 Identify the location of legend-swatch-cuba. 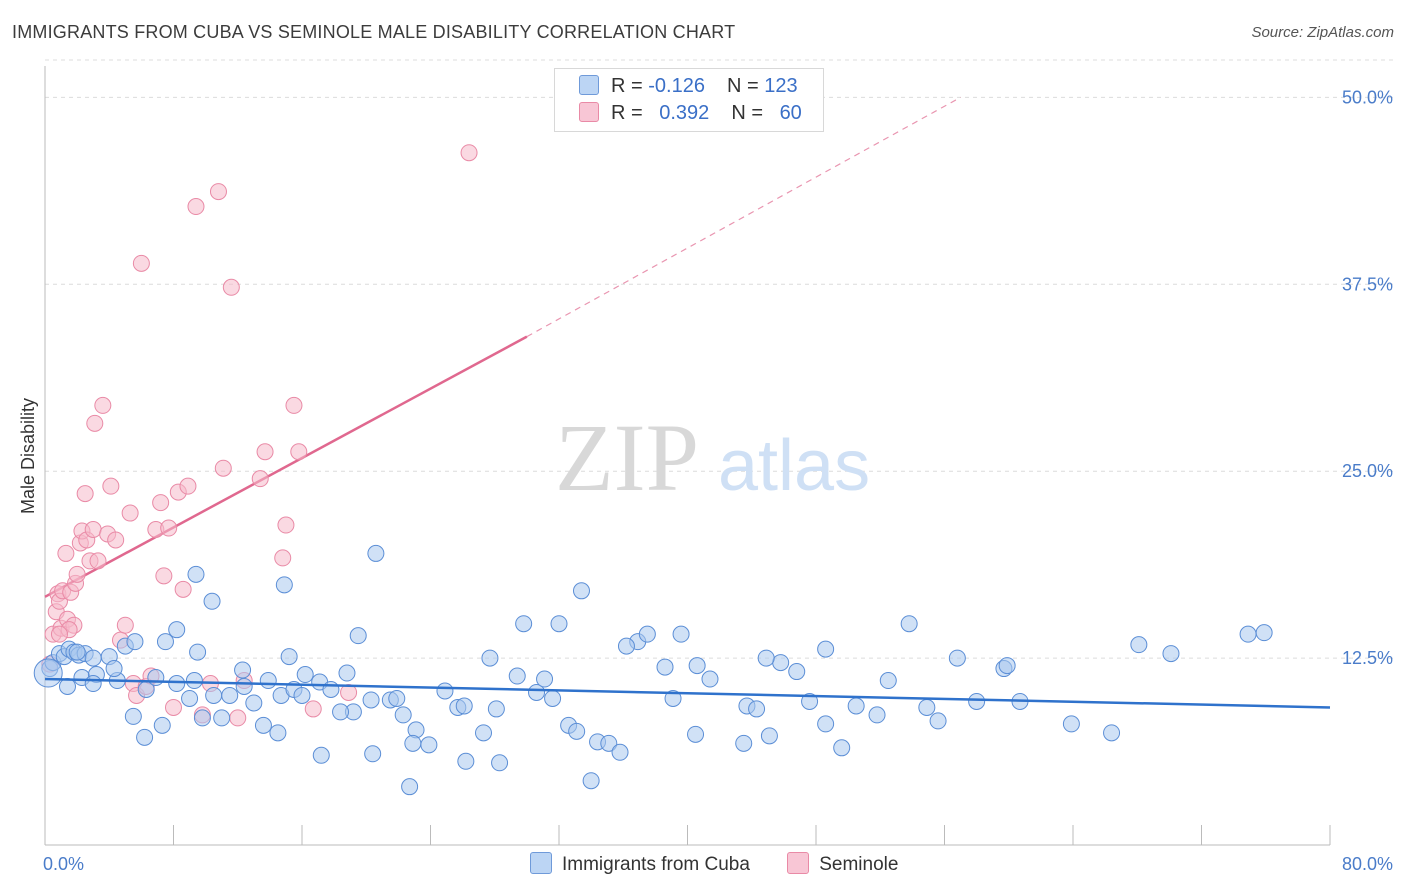
(589, 85).